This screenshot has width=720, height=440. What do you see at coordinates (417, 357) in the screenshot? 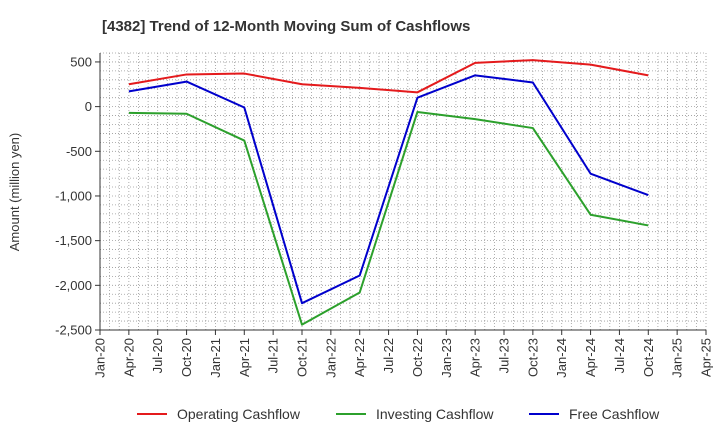
I see `x-tick-label: Oct-22` at bounding box center [417, 357].